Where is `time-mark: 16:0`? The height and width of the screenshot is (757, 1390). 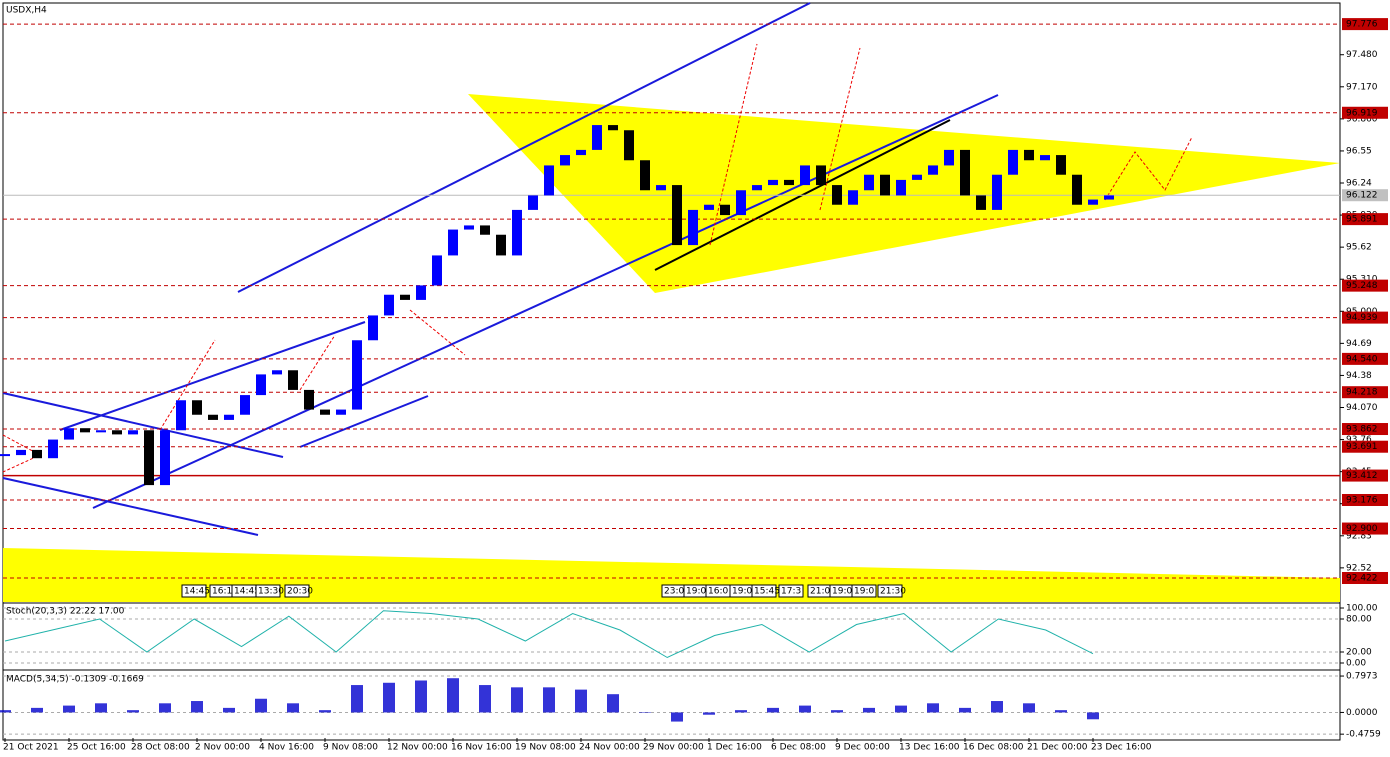
time-mark: 16:0 is located at coordinates (718, 592).